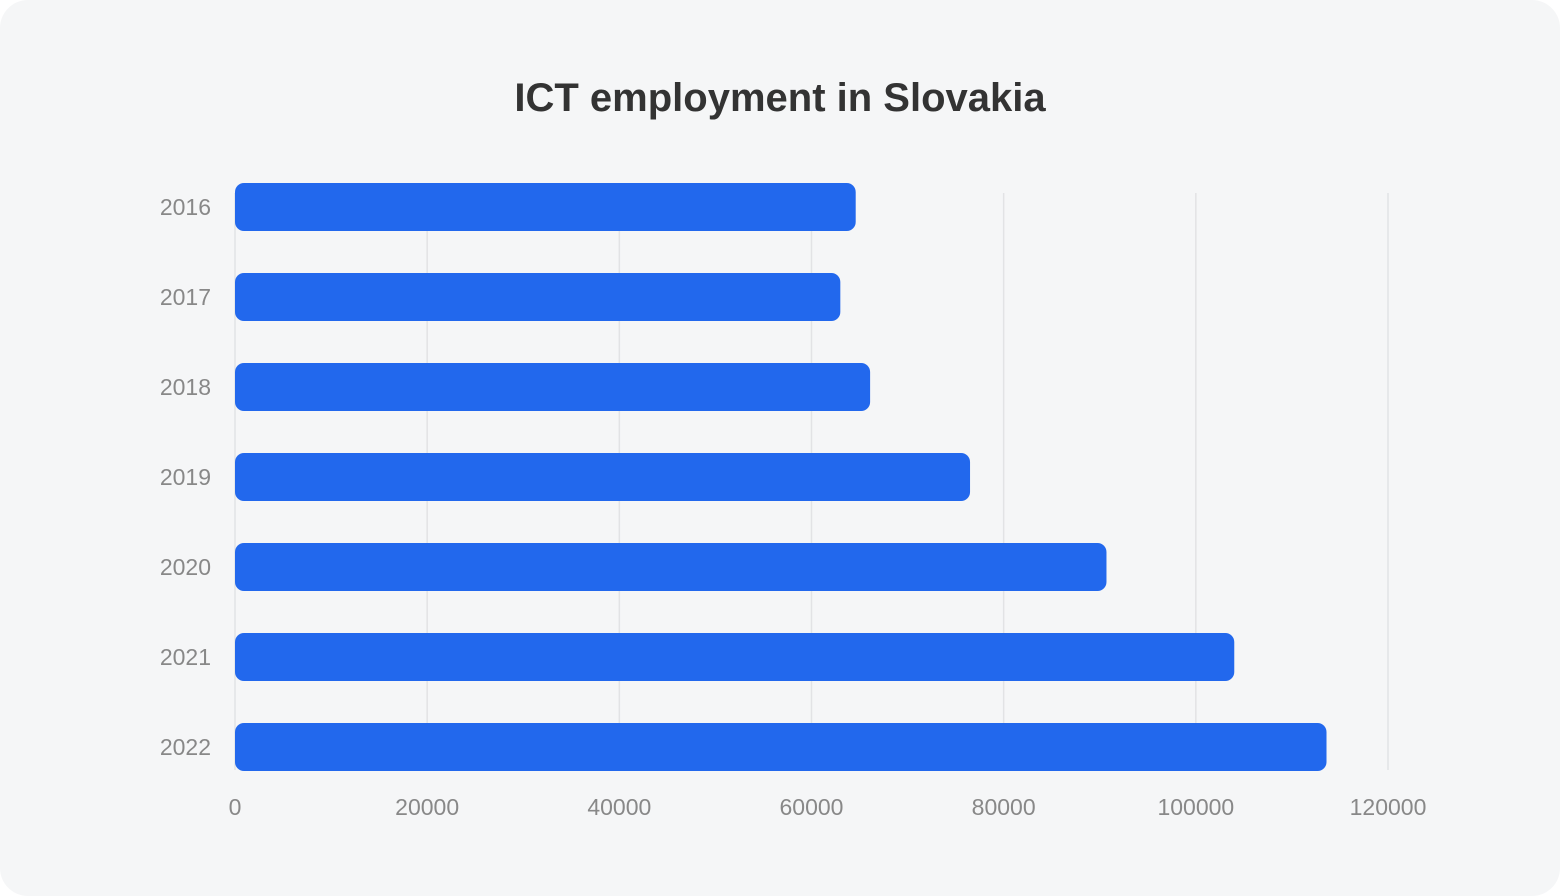 Image resolution: width=1560 pixels, height=896 pixels. What do you see at coordinates (780, 98) in the screenshot?
I see `chart-title: ICT employment in Slovakia` at bounding box center [780, 98].